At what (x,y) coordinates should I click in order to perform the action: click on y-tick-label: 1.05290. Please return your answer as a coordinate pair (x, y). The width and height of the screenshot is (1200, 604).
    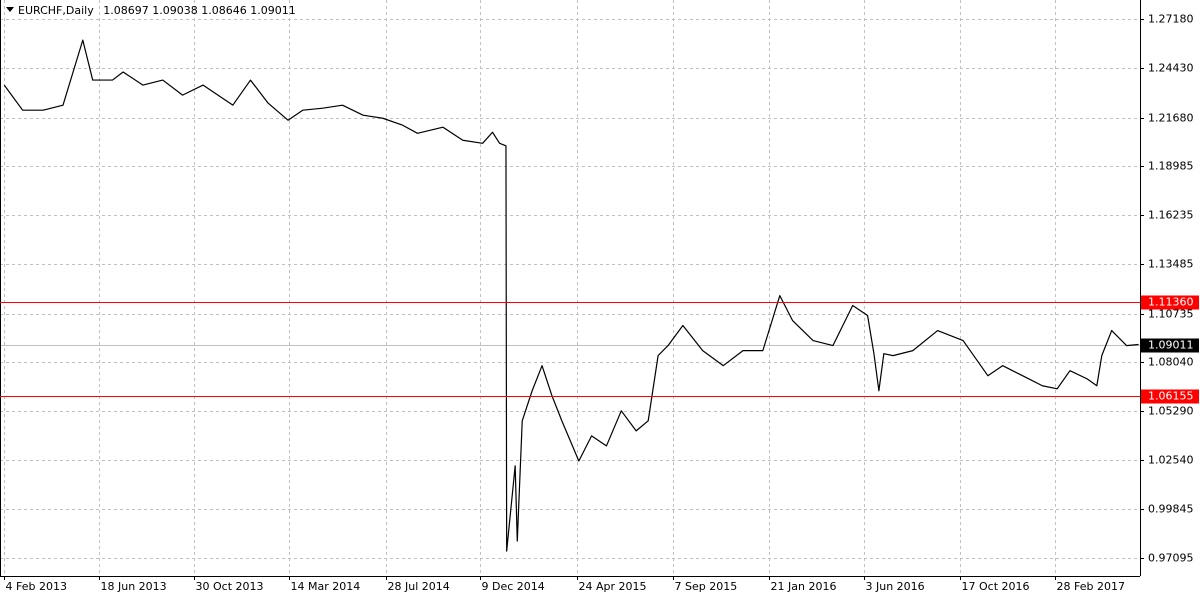
    Looking at the image, I should click on (1171, 411).